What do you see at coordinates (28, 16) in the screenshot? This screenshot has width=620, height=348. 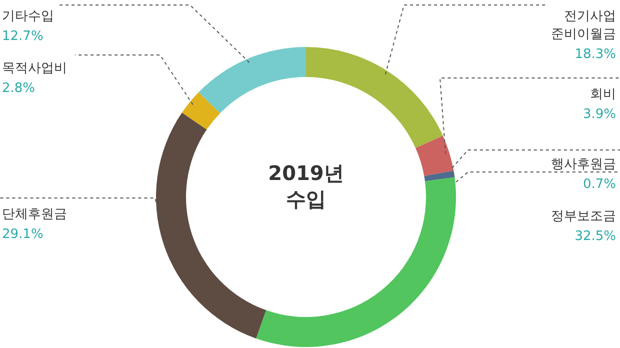 I see `slice-label: 기타수입` at bounding box center [28, 16].